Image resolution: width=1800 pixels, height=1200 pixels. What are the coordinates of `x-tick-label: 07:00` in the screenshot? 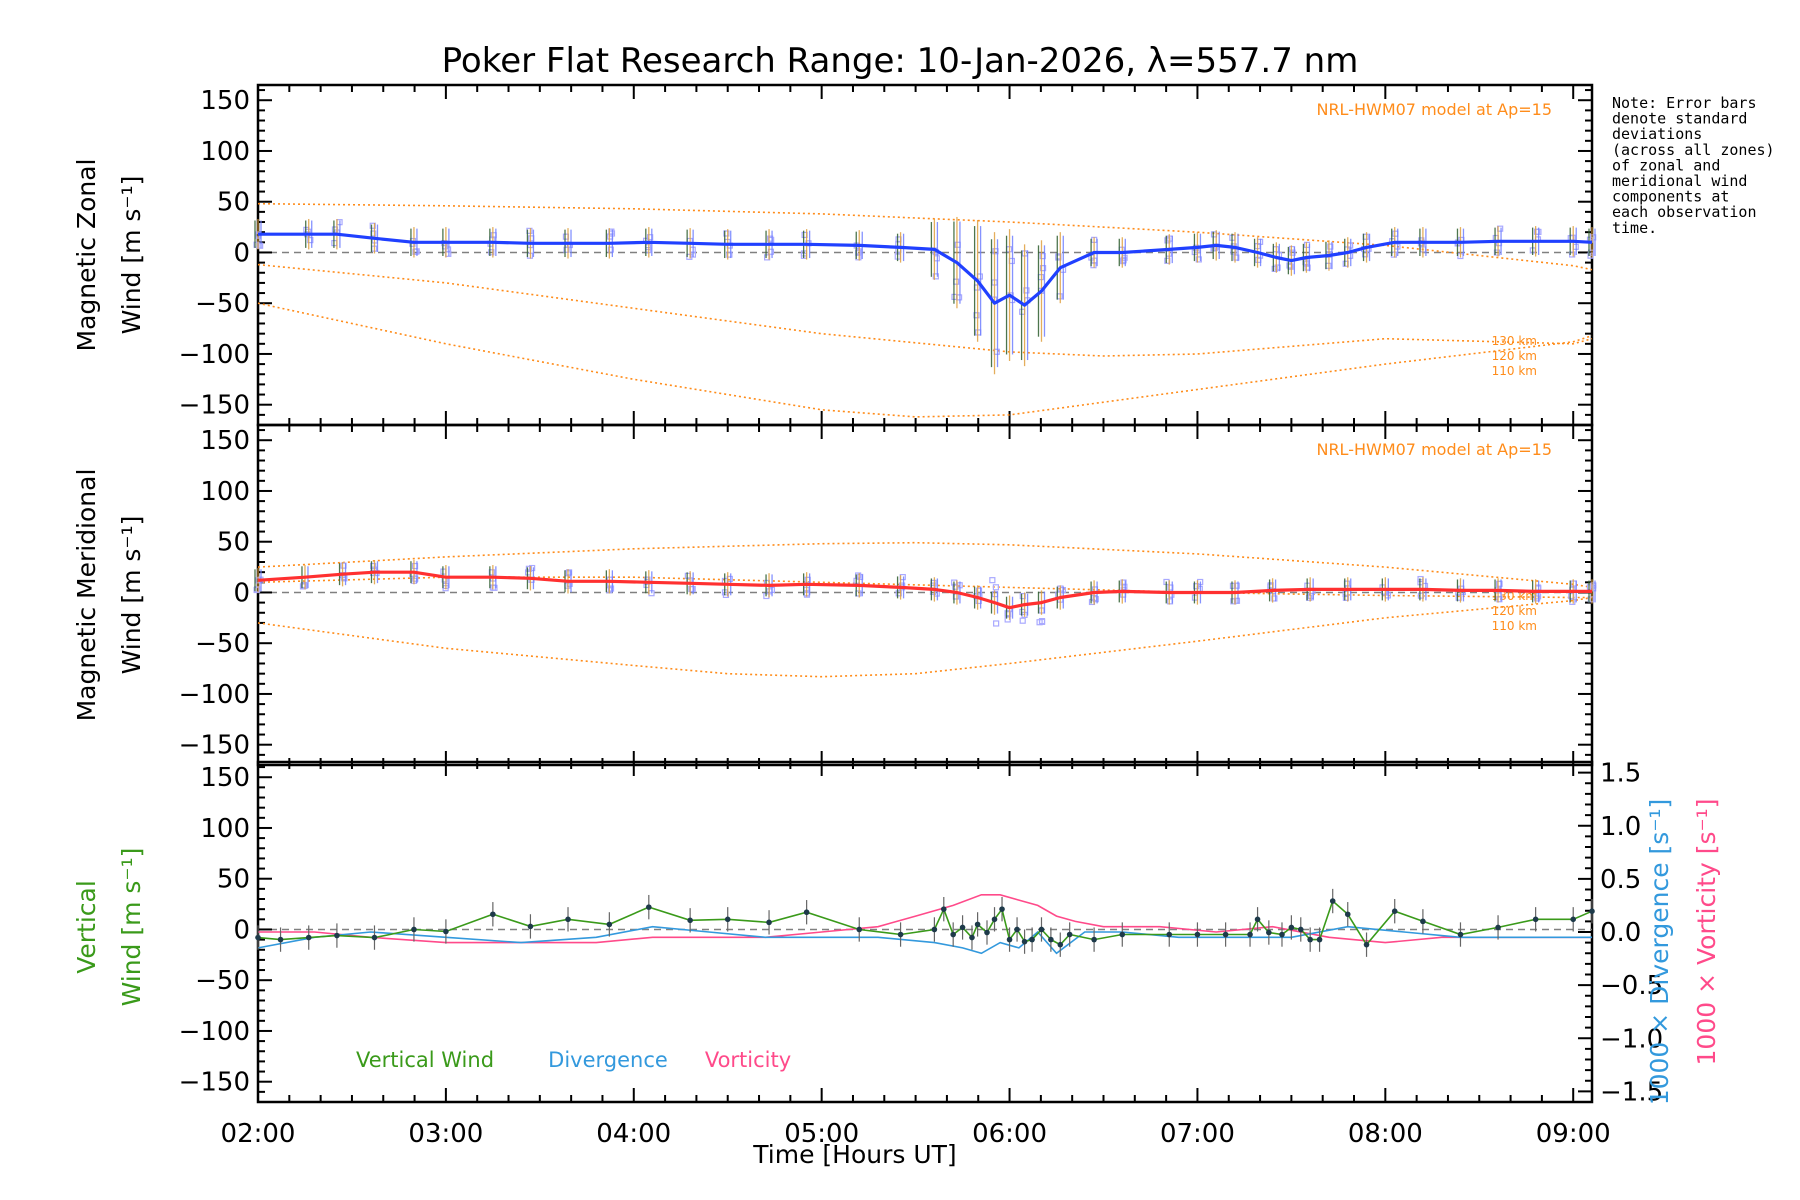 It's located at (1197, 1134).